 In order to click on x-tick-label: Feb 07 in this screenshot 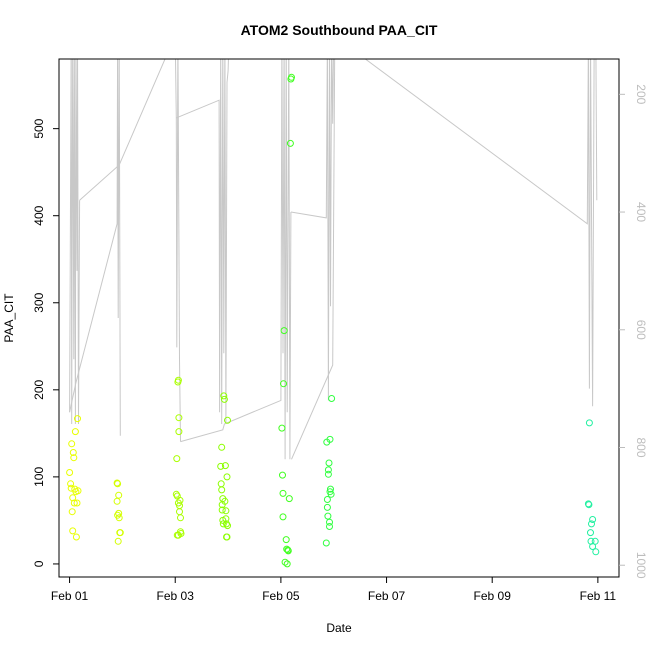, I will do `click(387, 596)`.